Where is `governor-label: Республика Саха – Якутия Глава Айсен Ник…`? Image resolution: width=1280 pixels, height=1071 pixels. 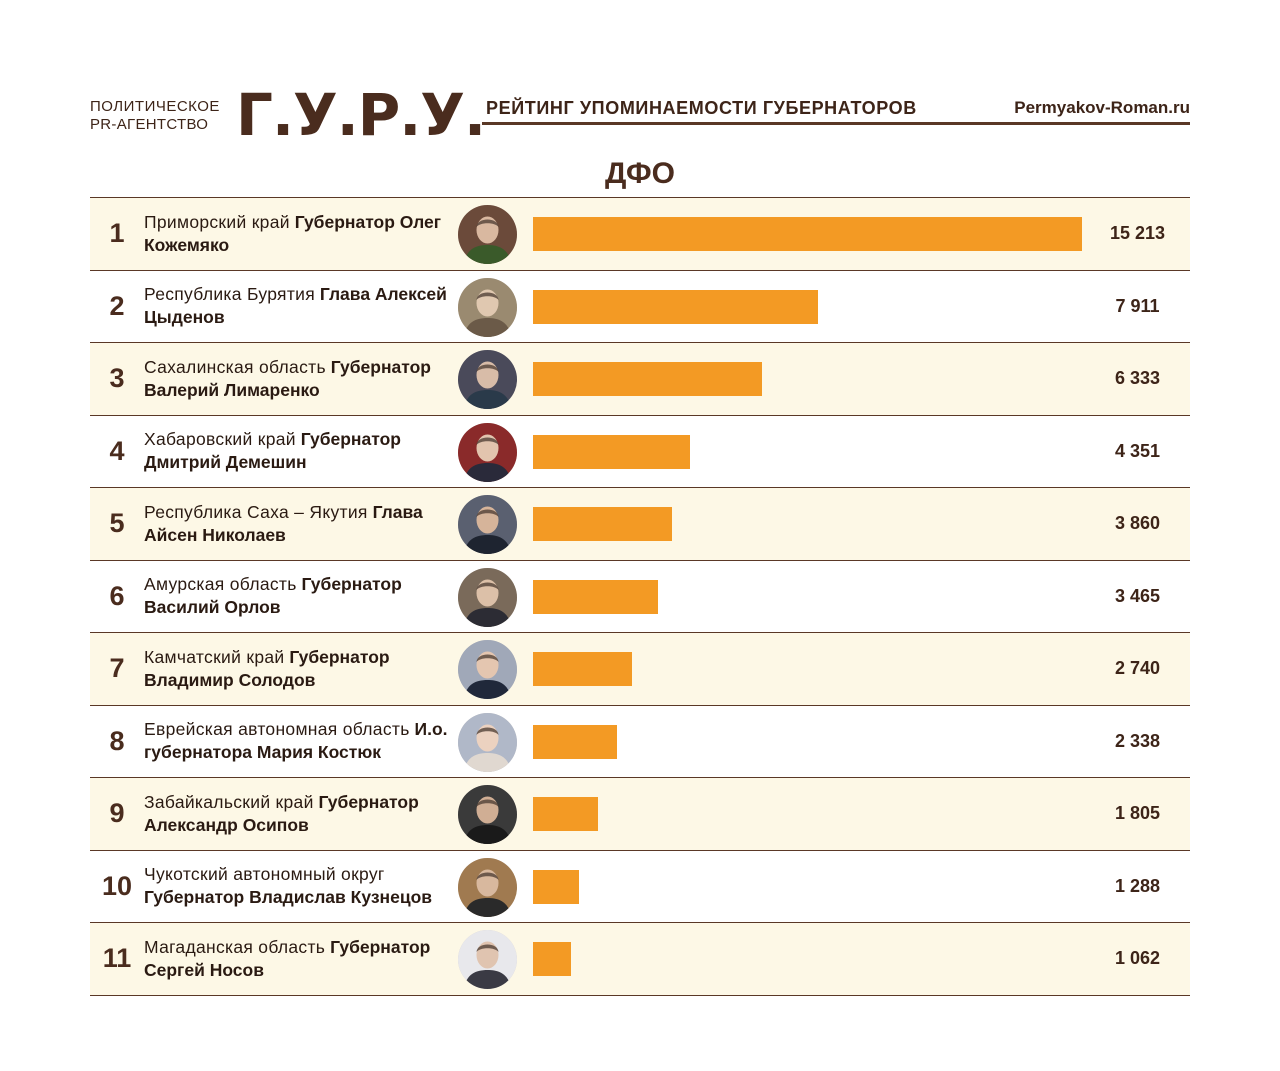 governor-label: Республика Саха – Якутия Глава Айсен Ник… is located at coordinates (299, 524).